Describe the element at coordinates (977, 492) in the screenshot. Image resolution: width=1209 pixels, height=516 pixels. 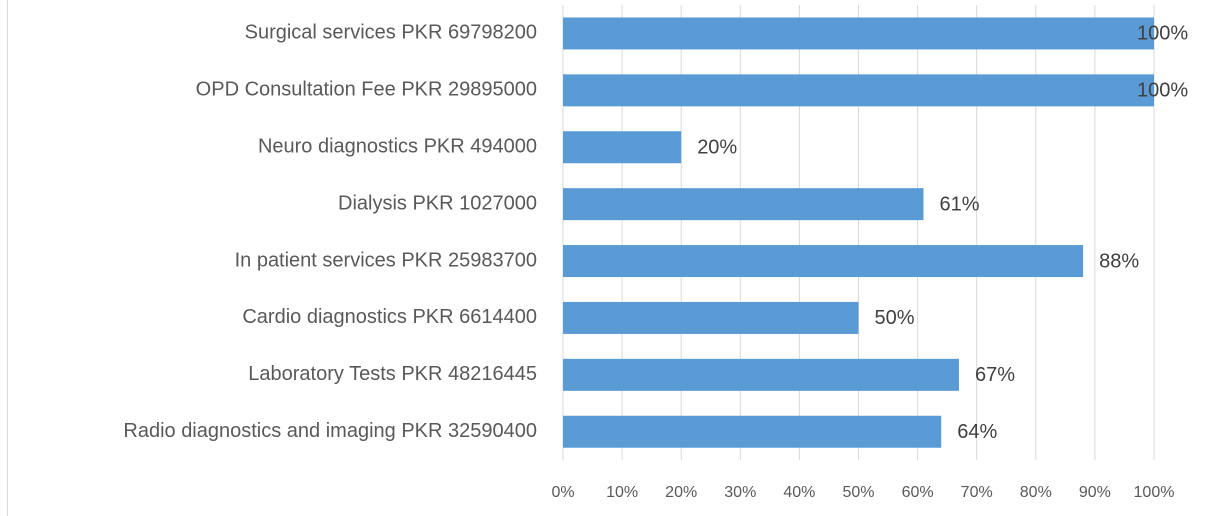
I see `x-tick-label: 70%` at that location.